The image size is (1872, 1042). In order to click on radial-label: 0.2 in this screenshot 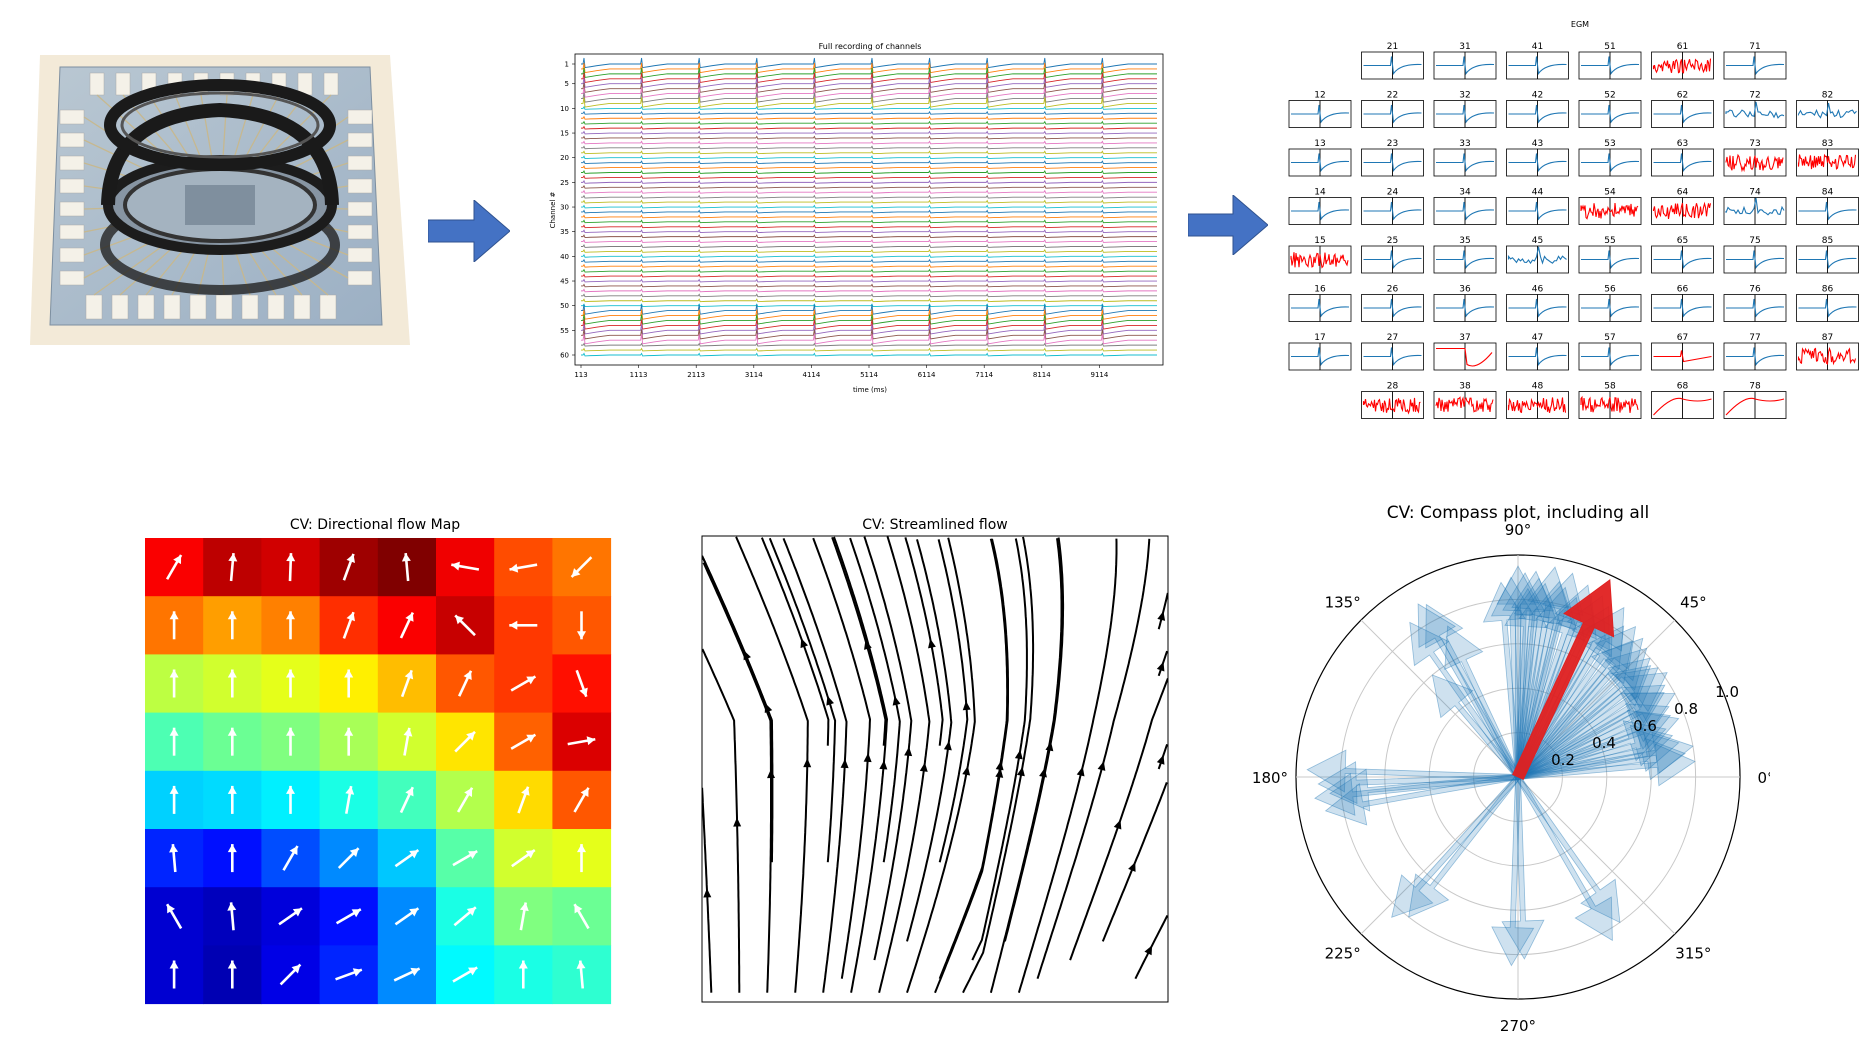, I will do `click(1563, 760)`.